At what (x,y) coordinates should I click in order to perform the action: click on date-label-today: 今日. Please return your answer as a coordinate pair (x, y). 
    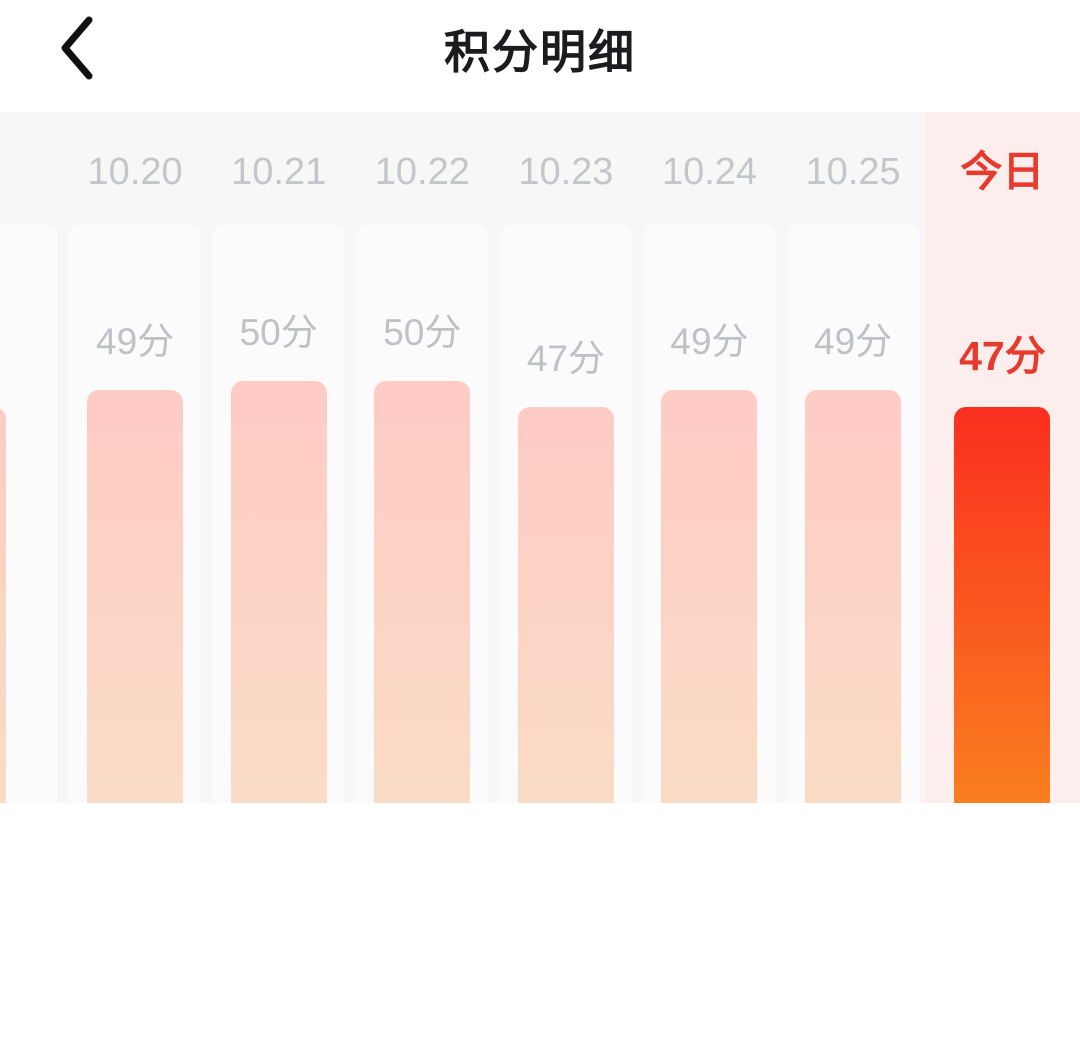
    Looking at the image, I should click on (1002, 171).